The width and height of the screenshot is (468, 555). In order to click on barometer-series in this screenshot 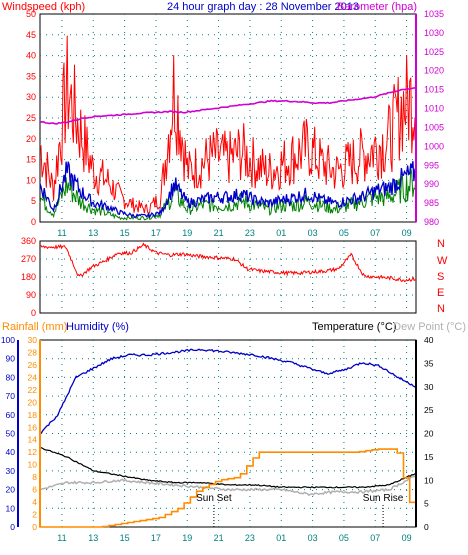, I will do `click(227, 106)`.